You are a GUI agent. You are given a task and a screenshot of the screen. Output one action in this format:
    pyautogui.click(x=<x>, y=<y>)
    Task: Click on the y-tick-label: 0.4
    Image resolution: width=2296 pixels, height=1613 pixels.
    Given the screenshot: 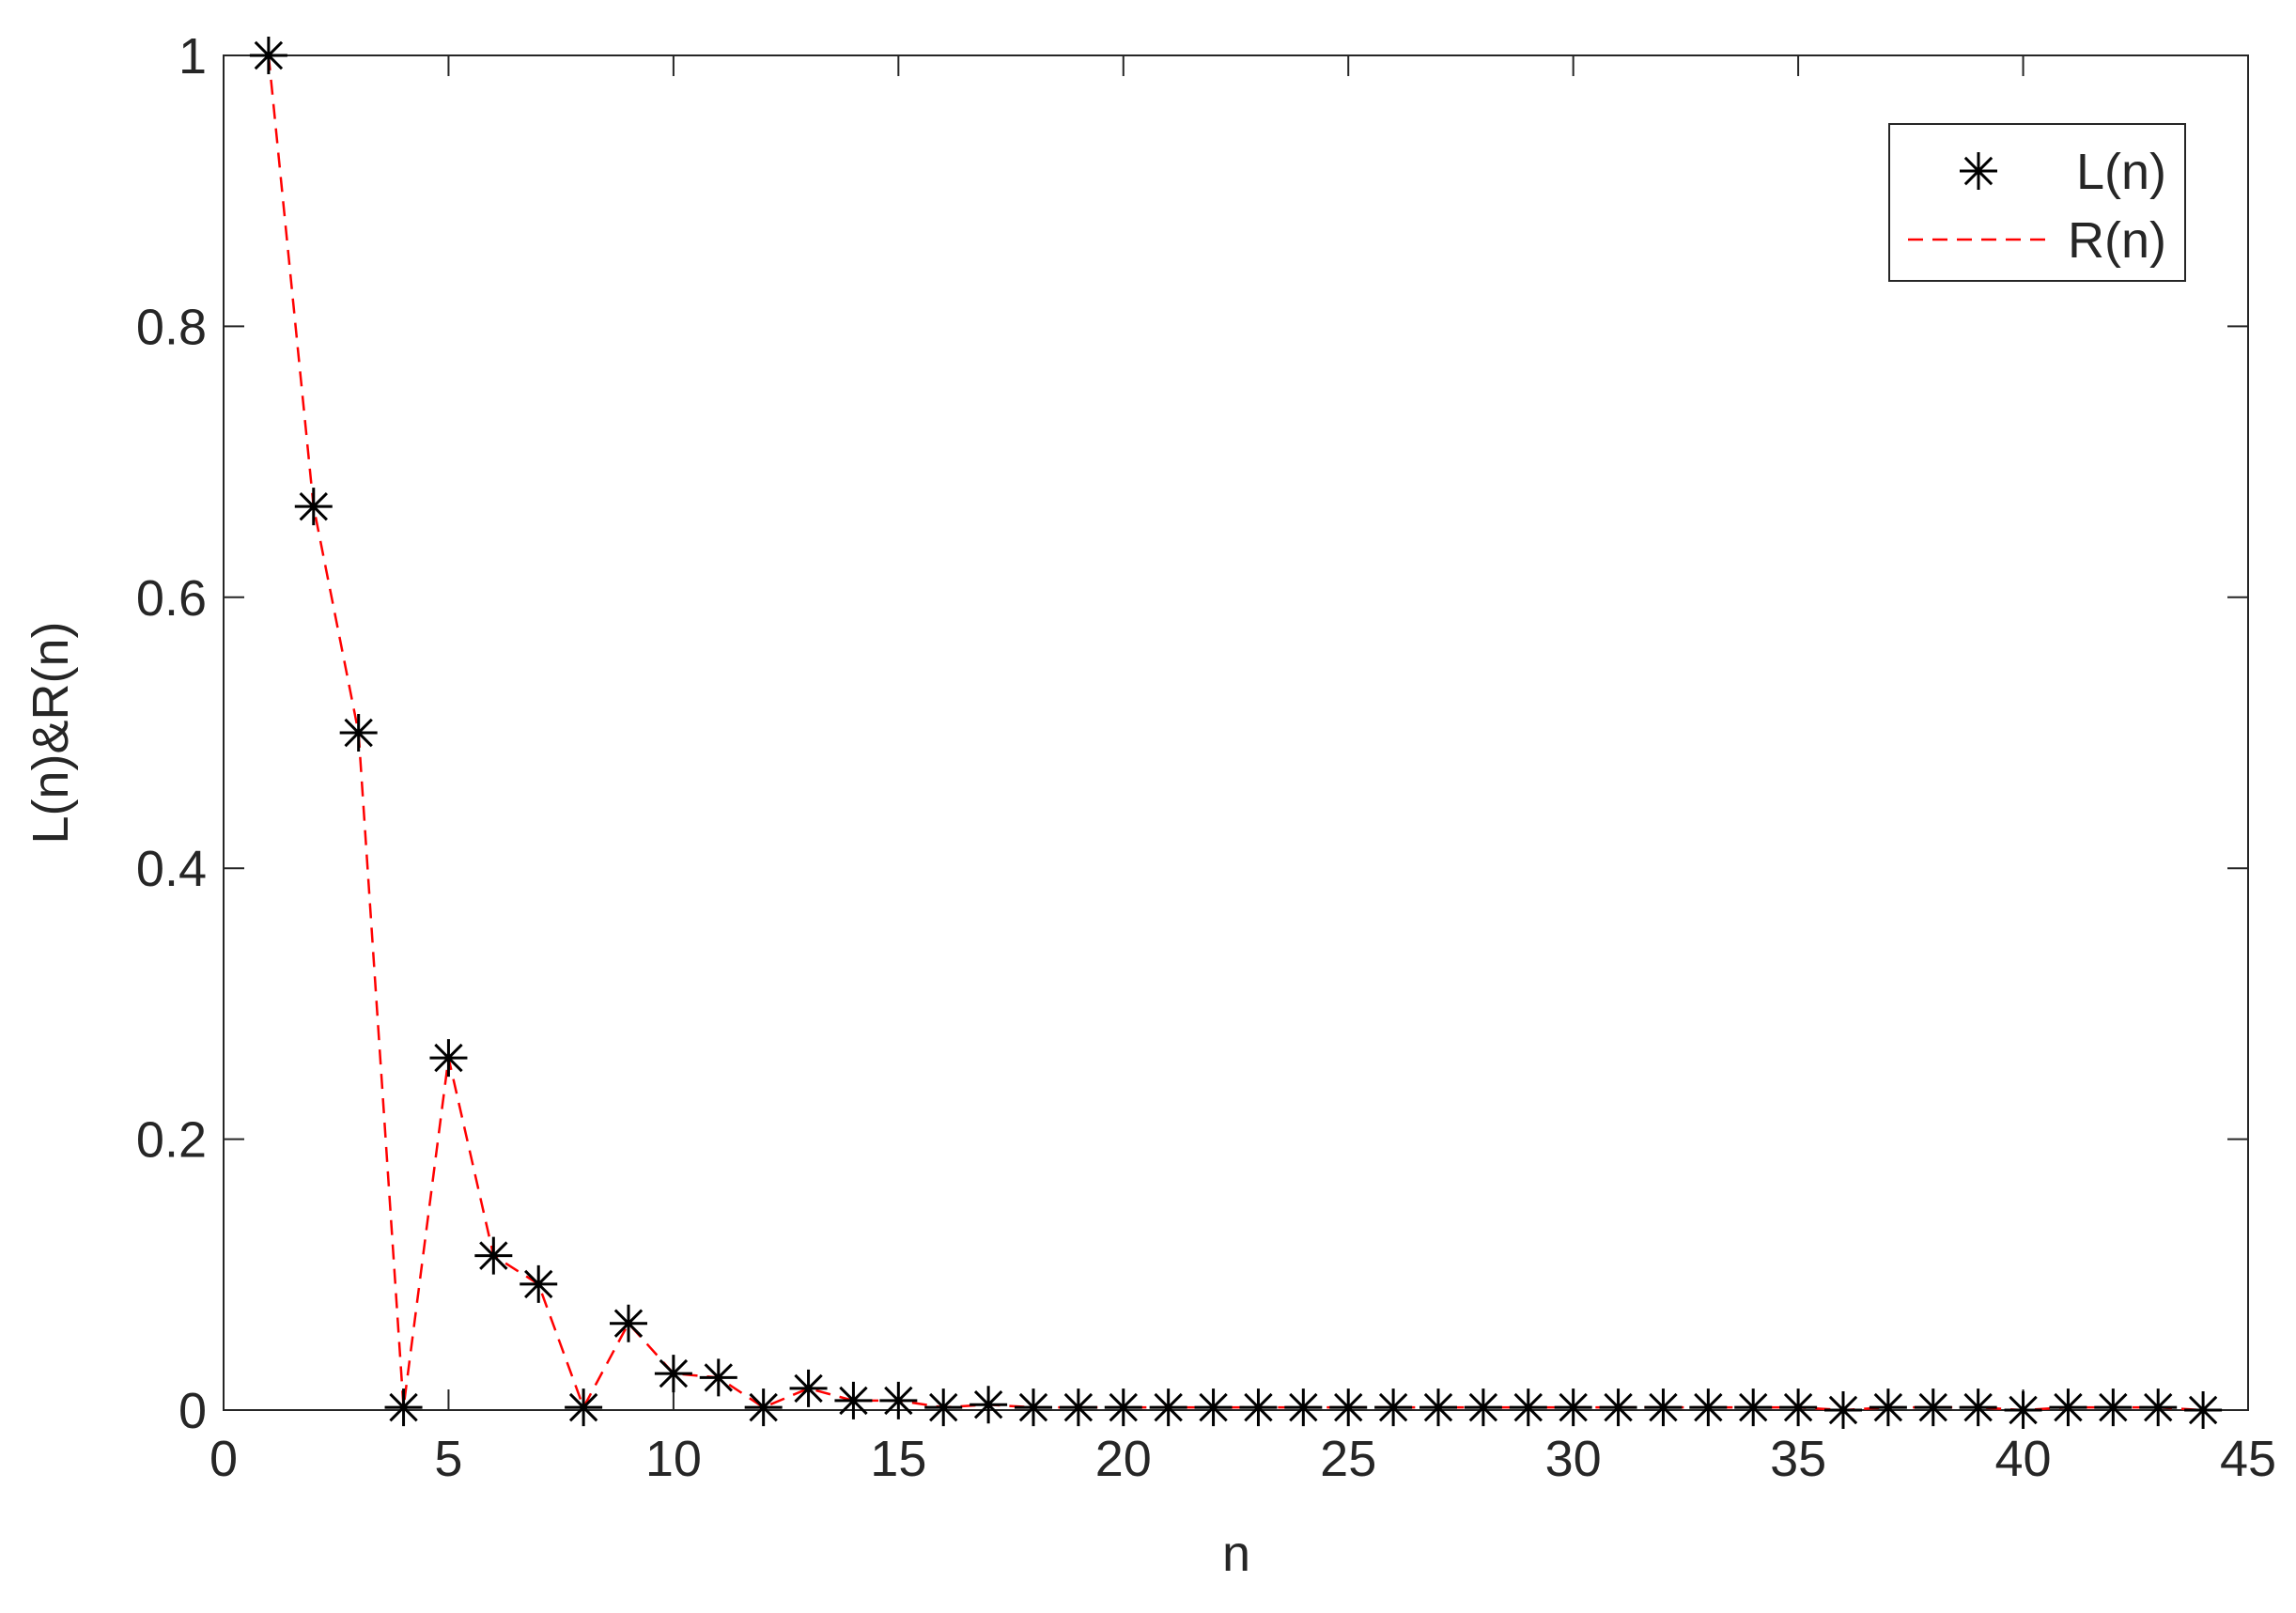 What is the action you would take?
    pyautogui.click(x=171, y=869)
    